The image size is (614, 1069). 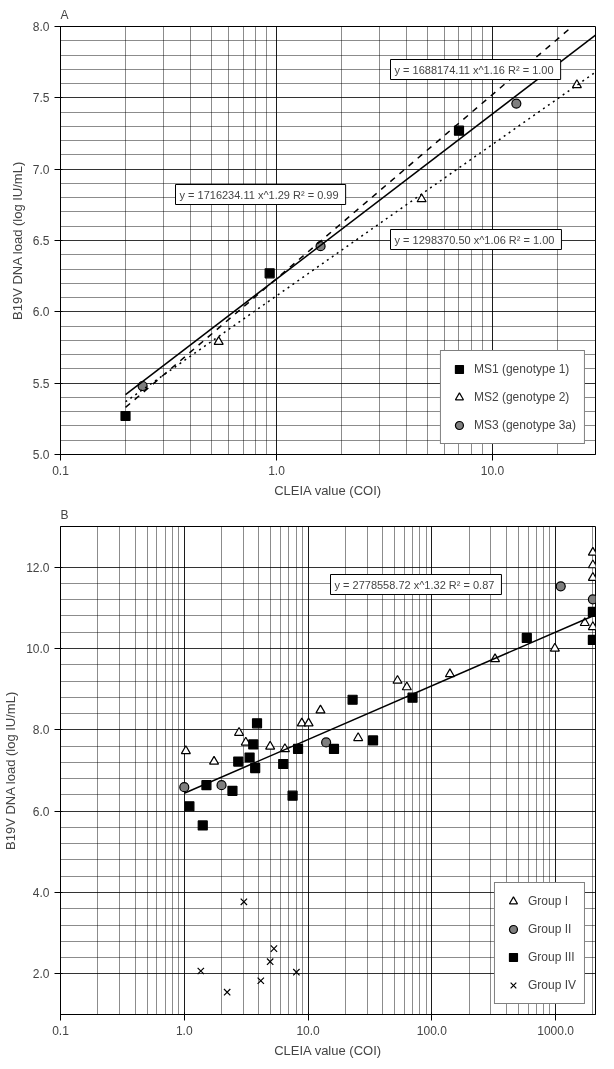 I want to click on legend-label: Group IV, so click(x=551, y=985).